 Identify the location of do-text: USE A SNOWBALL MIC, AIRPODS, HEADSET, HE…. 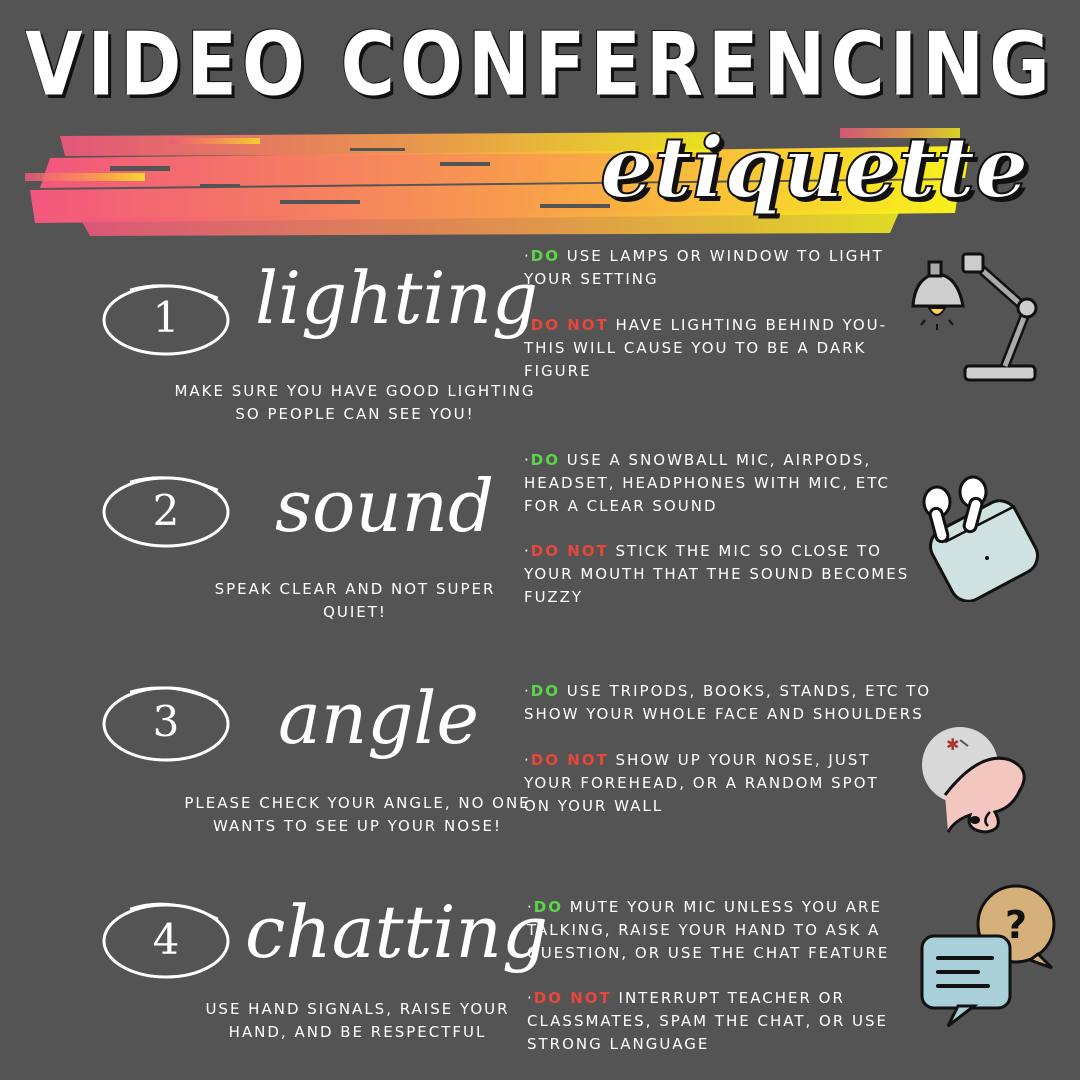
(707, 483).